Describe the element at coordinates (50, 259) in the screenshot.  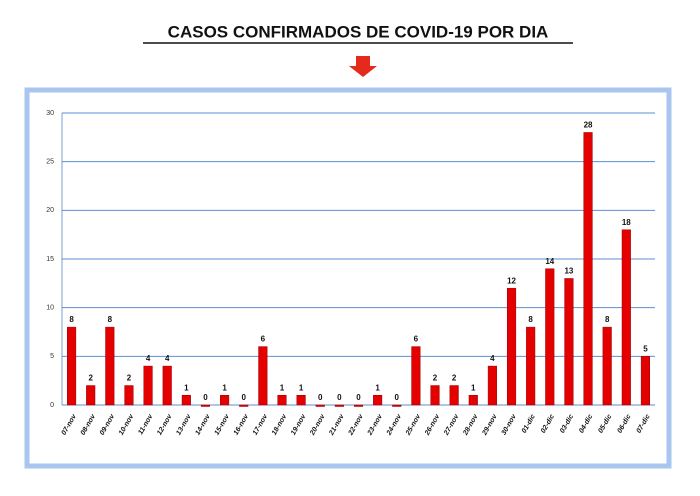
I see `y-tick-label: 15` at that location.